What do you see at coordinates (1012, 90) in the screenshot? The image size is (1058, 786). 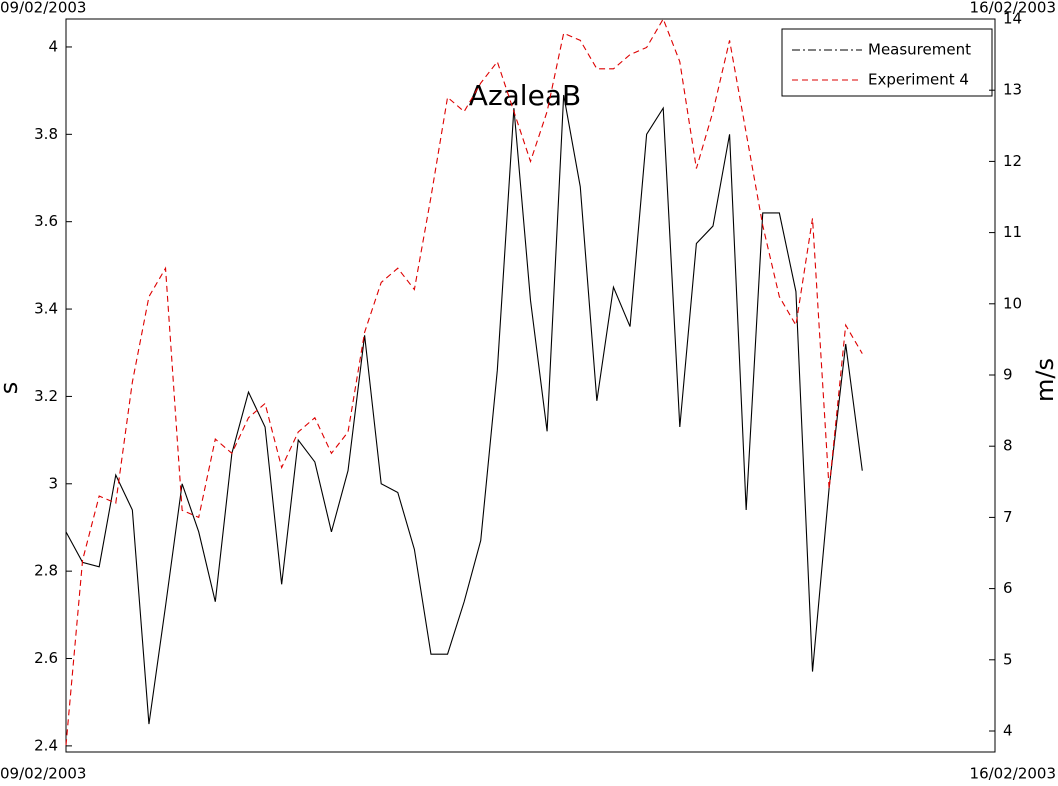 I see `y2-tick-label: 13` at bounding box center [1012, 90].